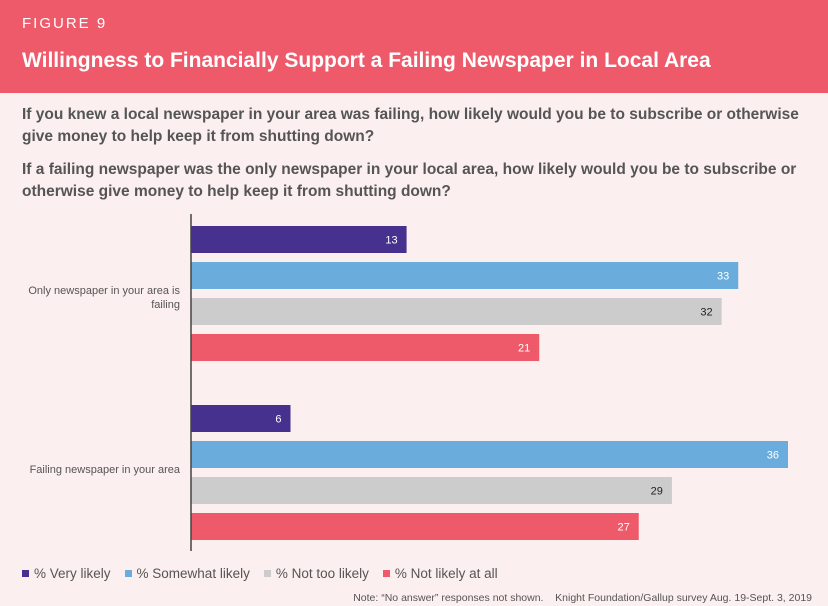 This screenshot has height=606, width=828. What do you see at coordinates (193, 573) in the screenshot?
I see `legend-label-somewhat-likely: % Somewhat likely` at bounding box center [193, 573].